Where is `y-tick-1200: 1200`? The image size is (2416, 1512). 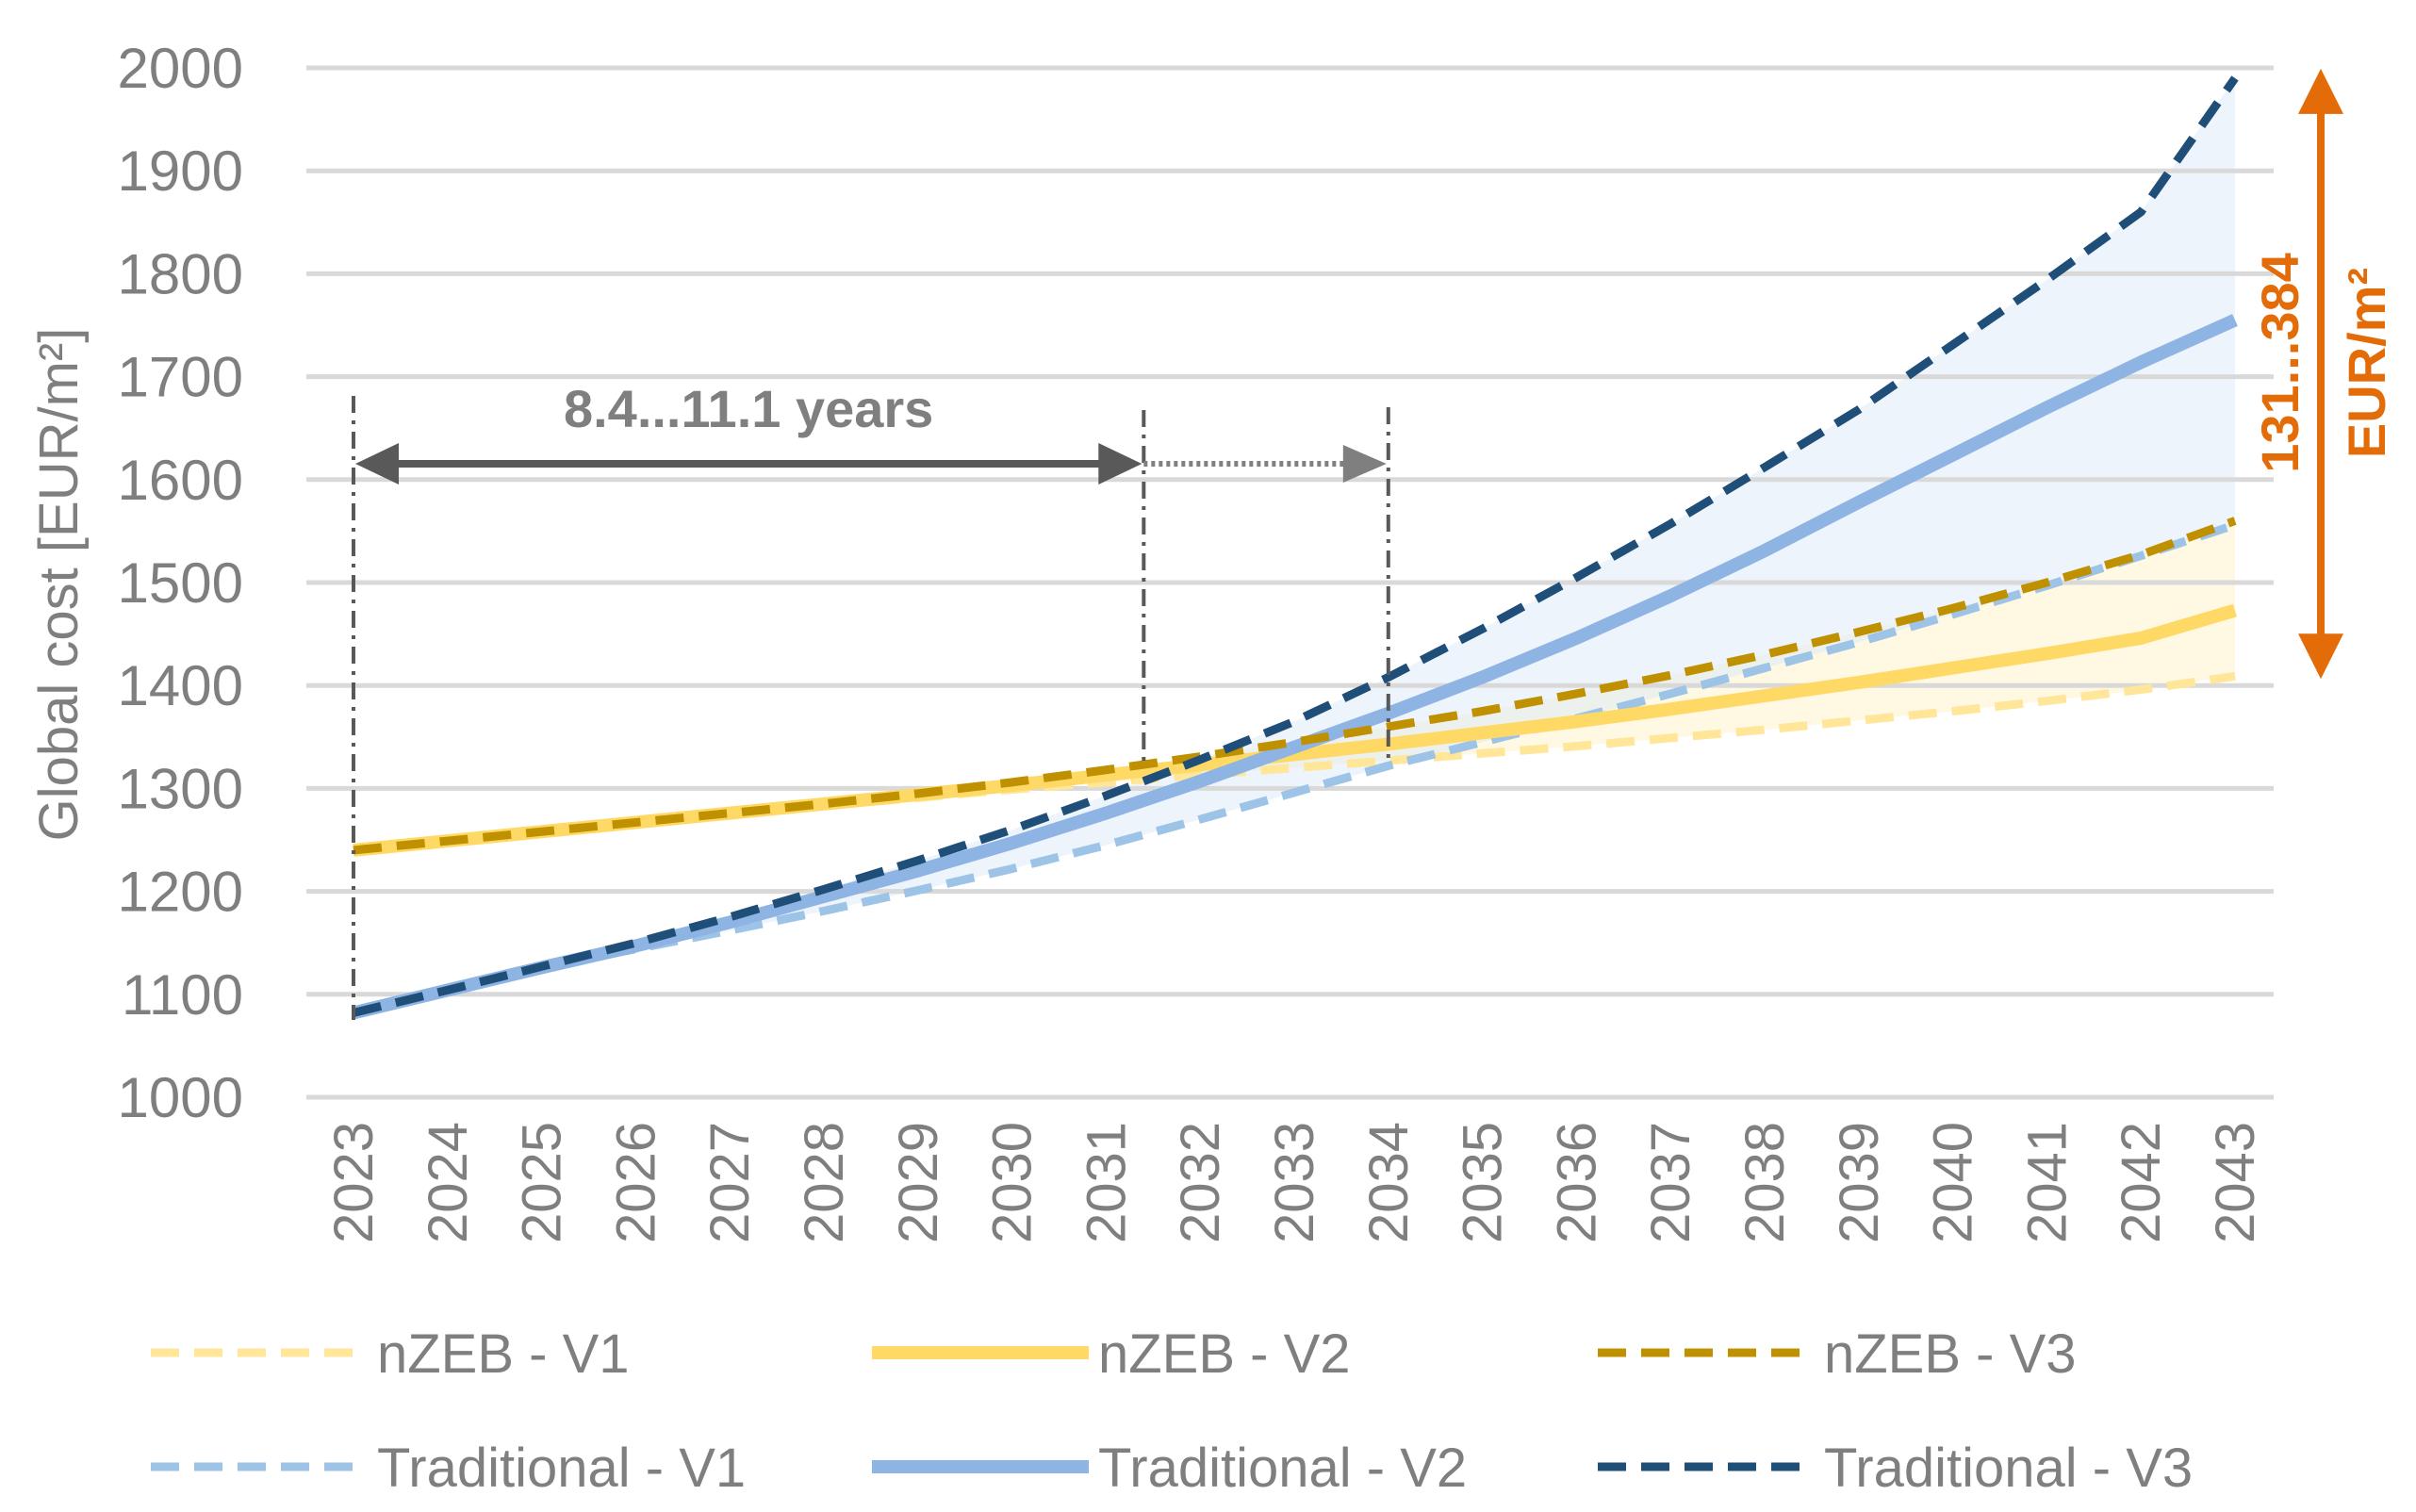 y-tick-1200: 1200 is located at coordinates (180, 893).